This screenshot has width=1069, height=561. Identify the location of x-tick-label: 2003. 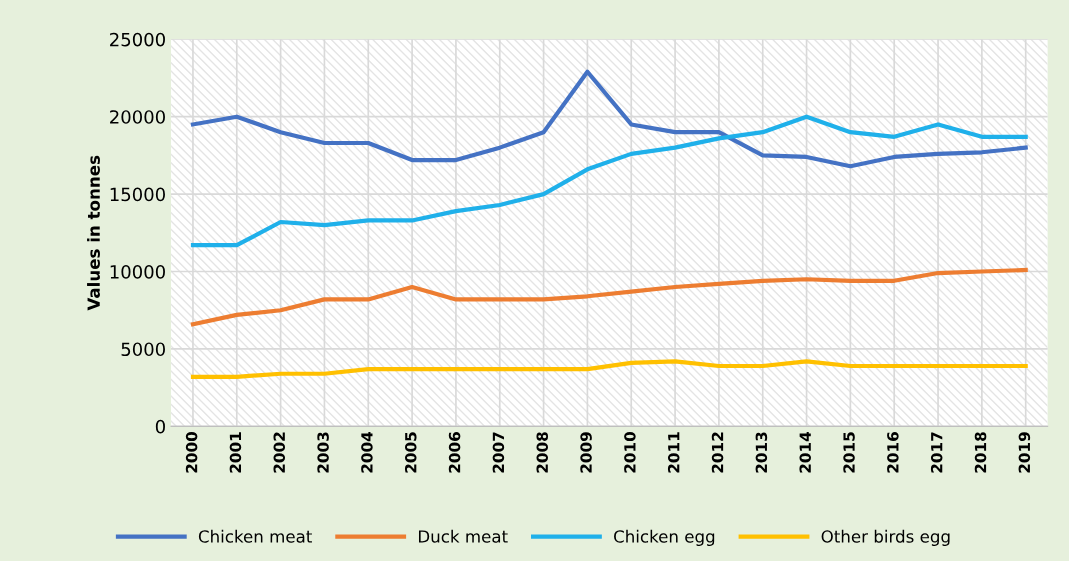
(323, 452).